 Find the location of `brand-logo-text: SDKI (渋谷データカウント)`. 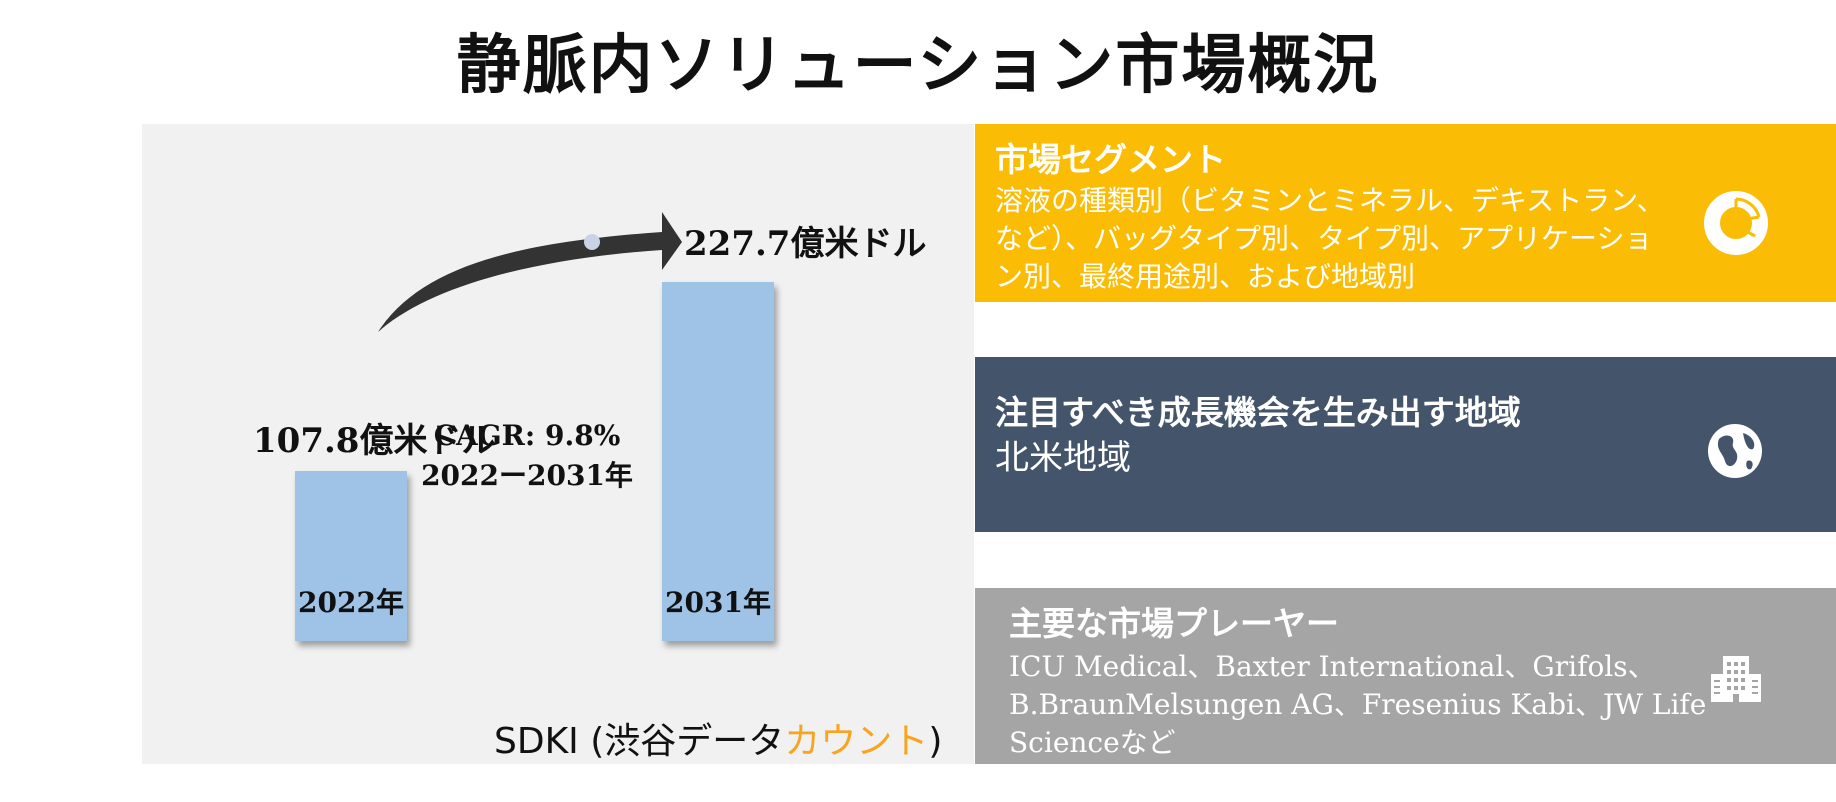

brand-logo-text: SDKI (渋谷データカウント) is located at coordinates (718, 738).